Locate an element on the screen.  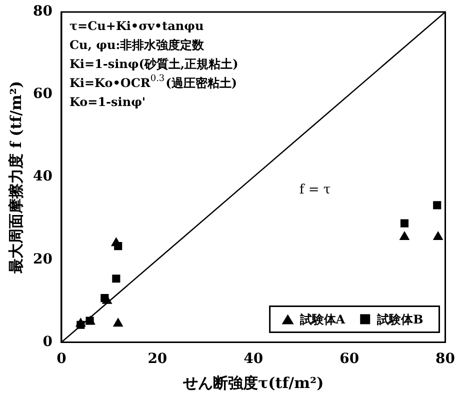
y-axis-title: 最大周面摩擦力度 f (tf/m²) is located at coordinates (15, 177).